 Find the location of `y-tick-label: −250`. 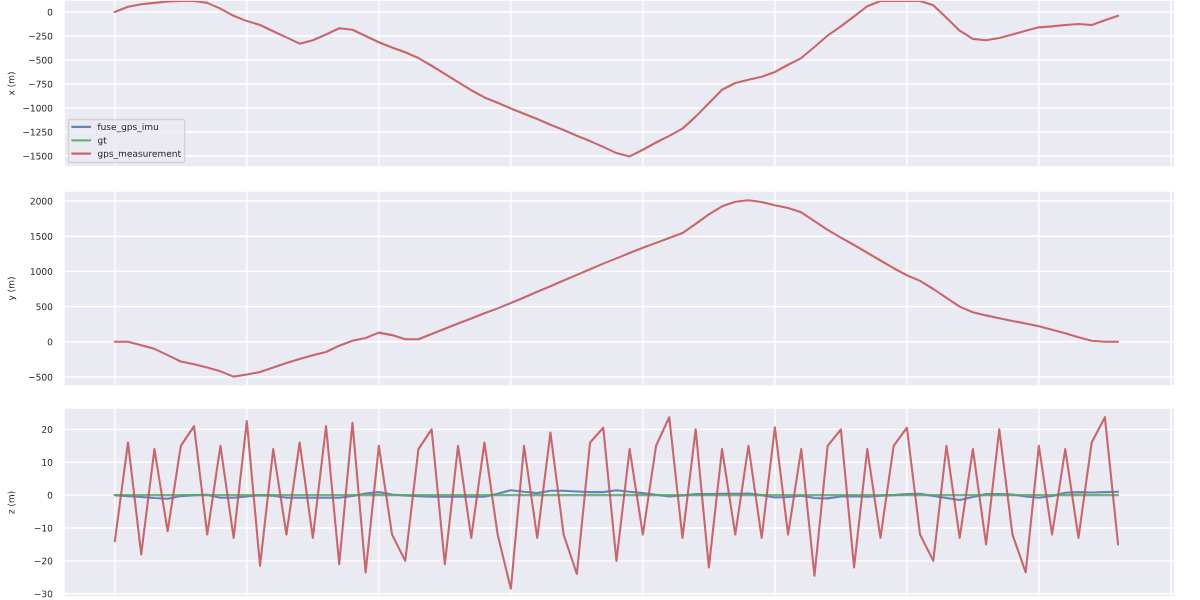

y-tick-label: −250 is located at coordinates (41, 36).